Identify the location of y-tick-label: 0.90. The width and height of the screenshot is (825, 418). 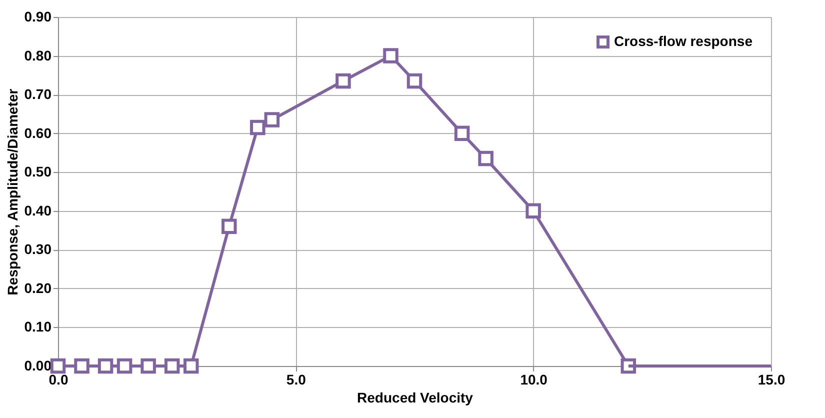
(38, 16).